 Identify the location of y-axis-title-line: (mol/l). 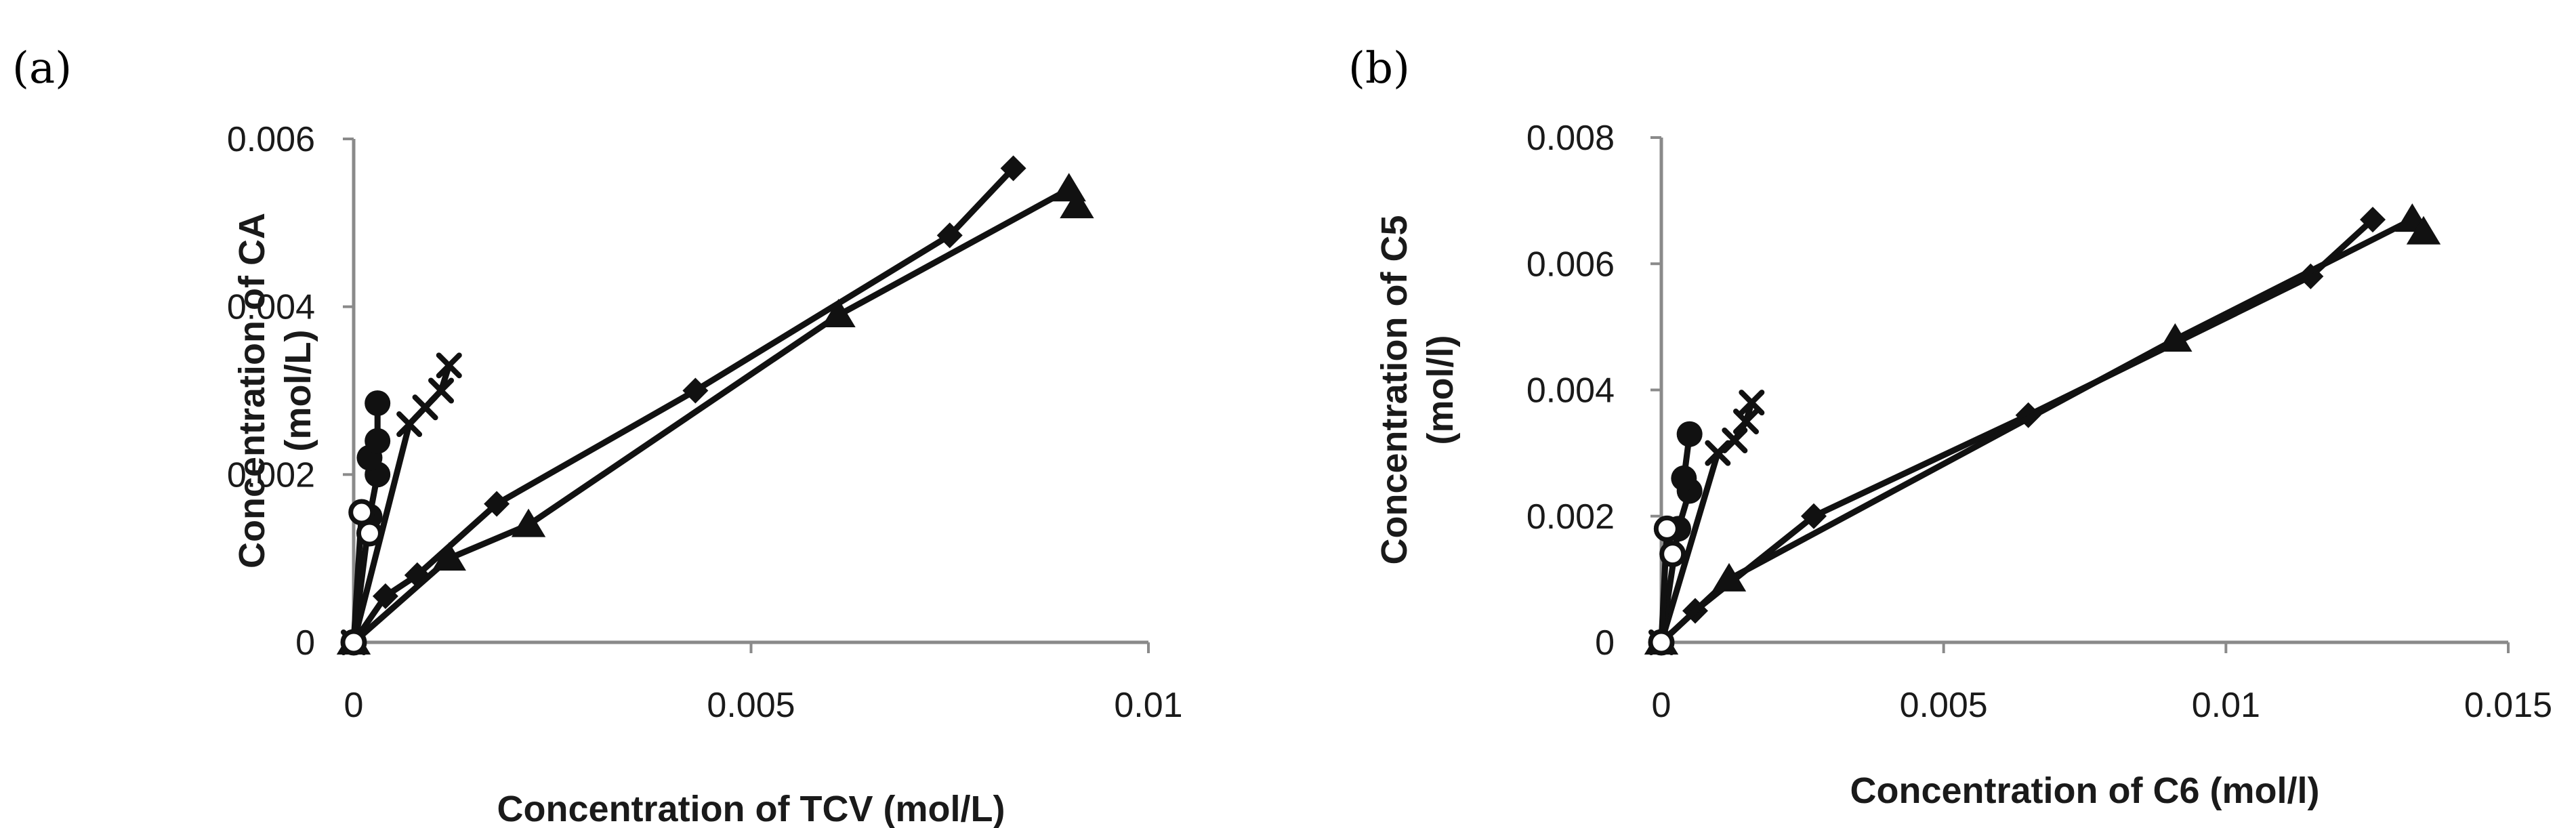
(1440, 390).